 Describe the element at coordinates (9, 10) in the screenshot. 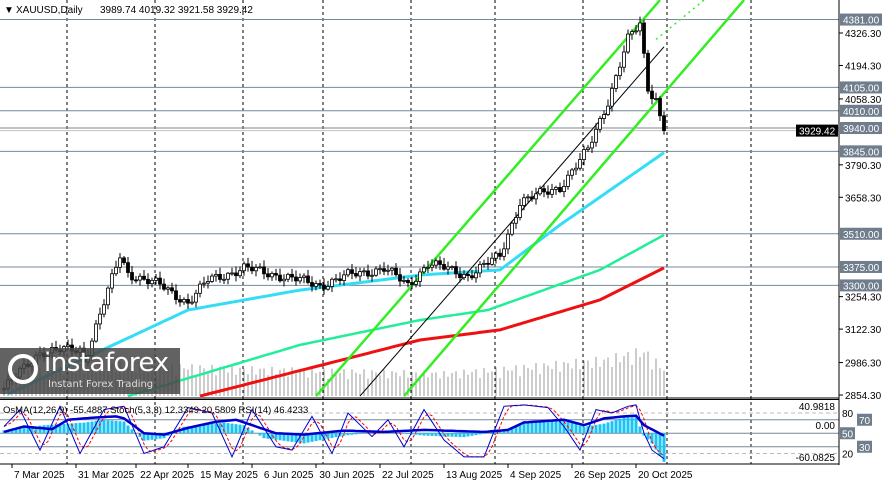

I see `header-arrow-icon: ▼` at that location.